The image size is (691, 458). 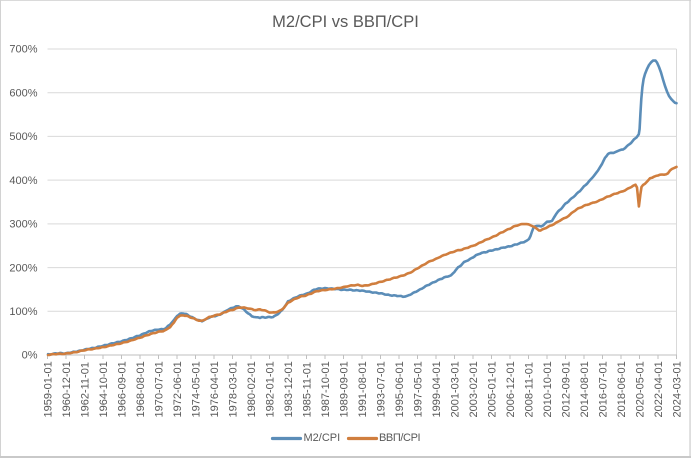 I want to click on svg-text: 2005-01-01, so click(x=492, y=389).